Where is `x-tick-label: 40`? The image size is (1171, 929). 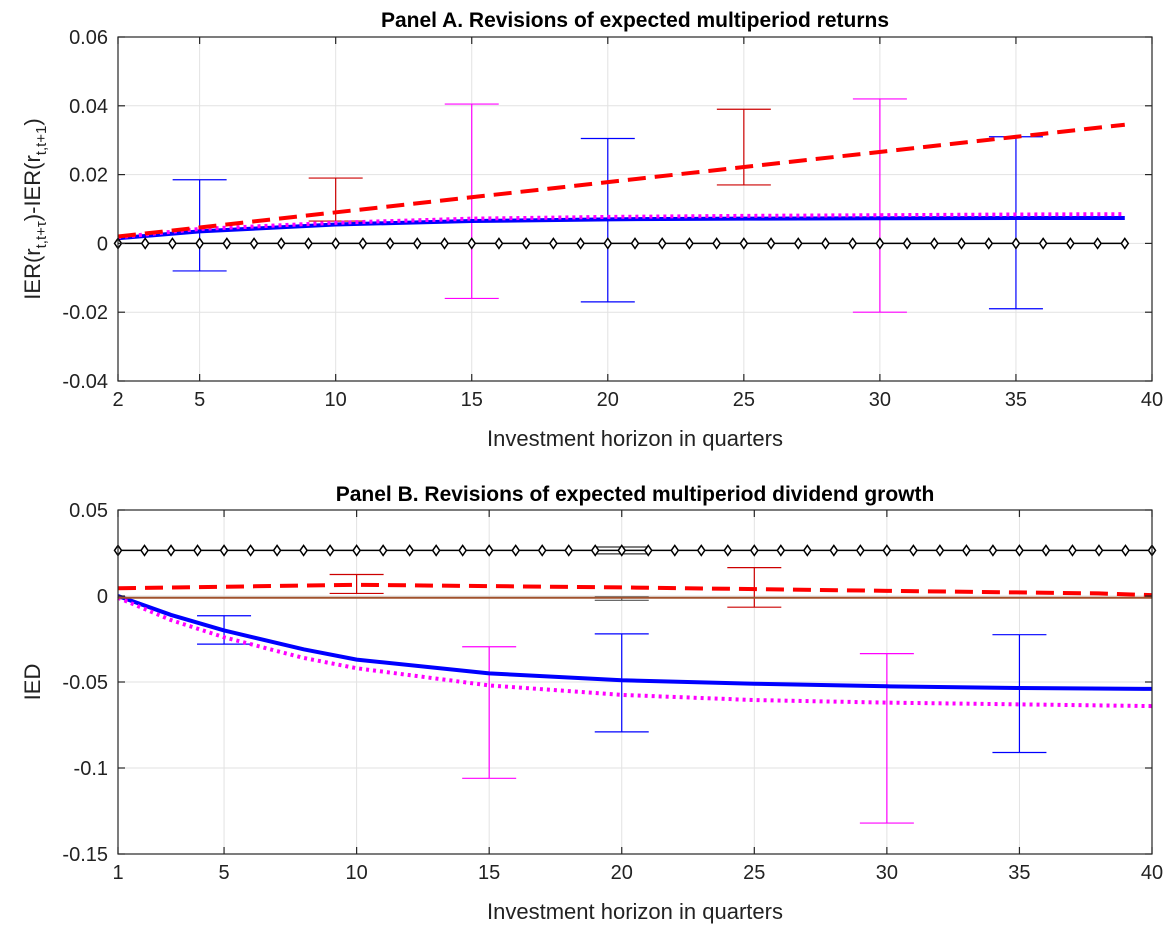
x-tick-label: 40 is located at coordinates (1152, 873).